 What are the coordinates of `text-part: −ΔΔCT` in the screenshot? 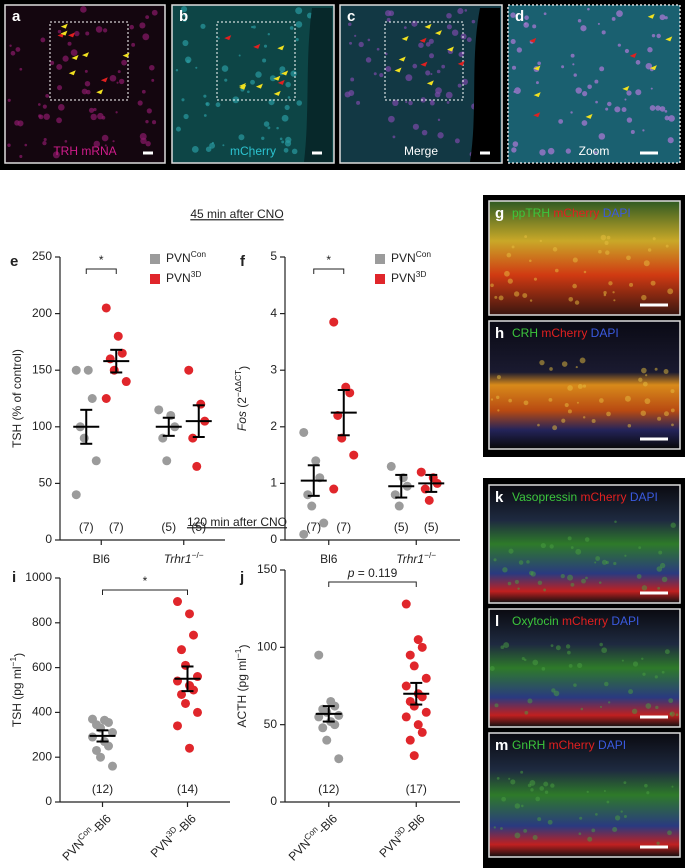 It's located at (238, 383).